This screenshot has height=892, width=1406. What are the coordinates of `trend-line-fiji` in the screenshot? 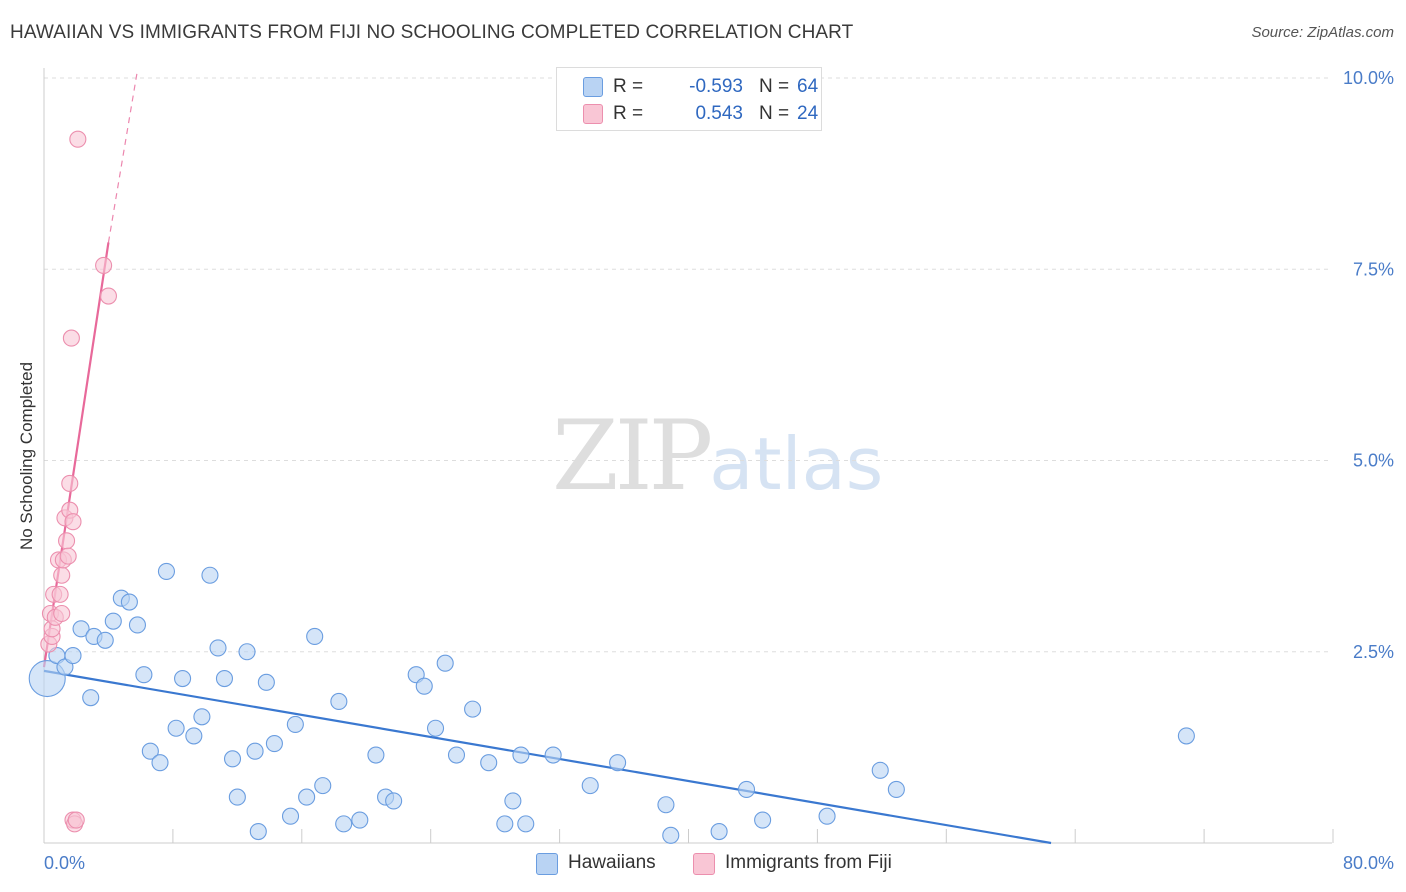 It's located at (76, 455).